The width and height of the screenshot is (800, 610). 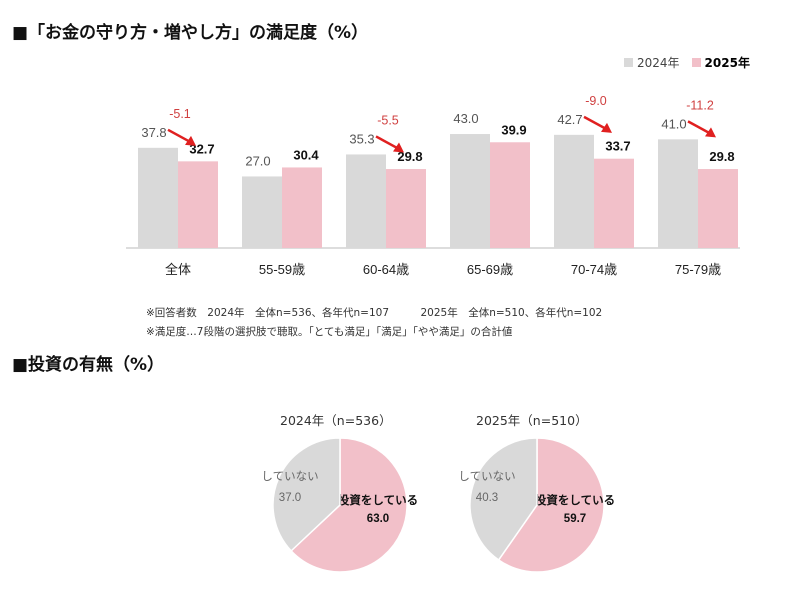 What do you see at coordinates (513, 129) in the screenshot?
I see `data-label: 39.9` at bounding box center [513, 129].